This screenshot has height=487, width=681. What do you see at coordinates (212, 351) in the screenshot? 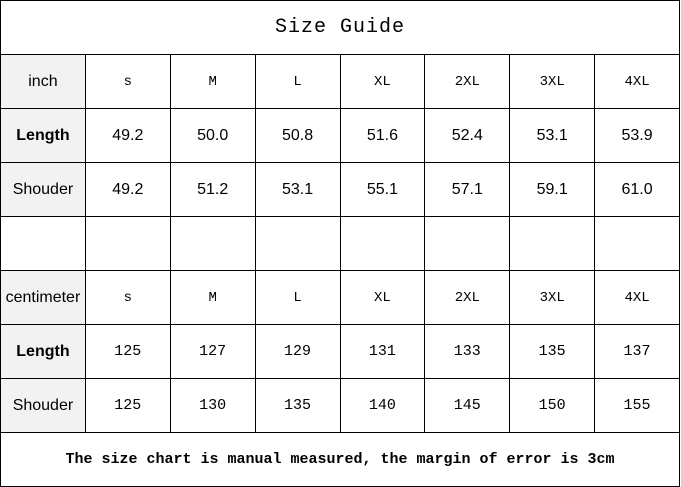
I see `measurement-cell: 127` at bounding box center [212, 351].